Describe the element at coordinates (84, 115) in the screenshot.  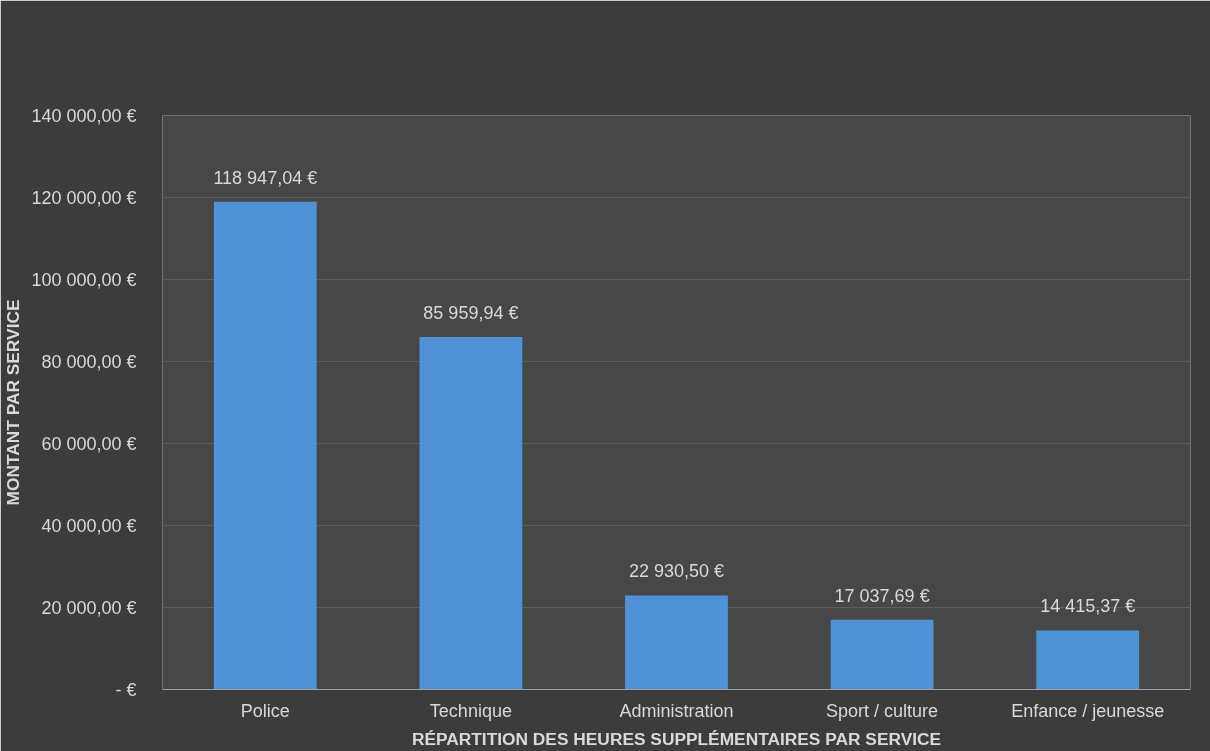
I see `y-tick-label: 140 000,00 €` at that location.